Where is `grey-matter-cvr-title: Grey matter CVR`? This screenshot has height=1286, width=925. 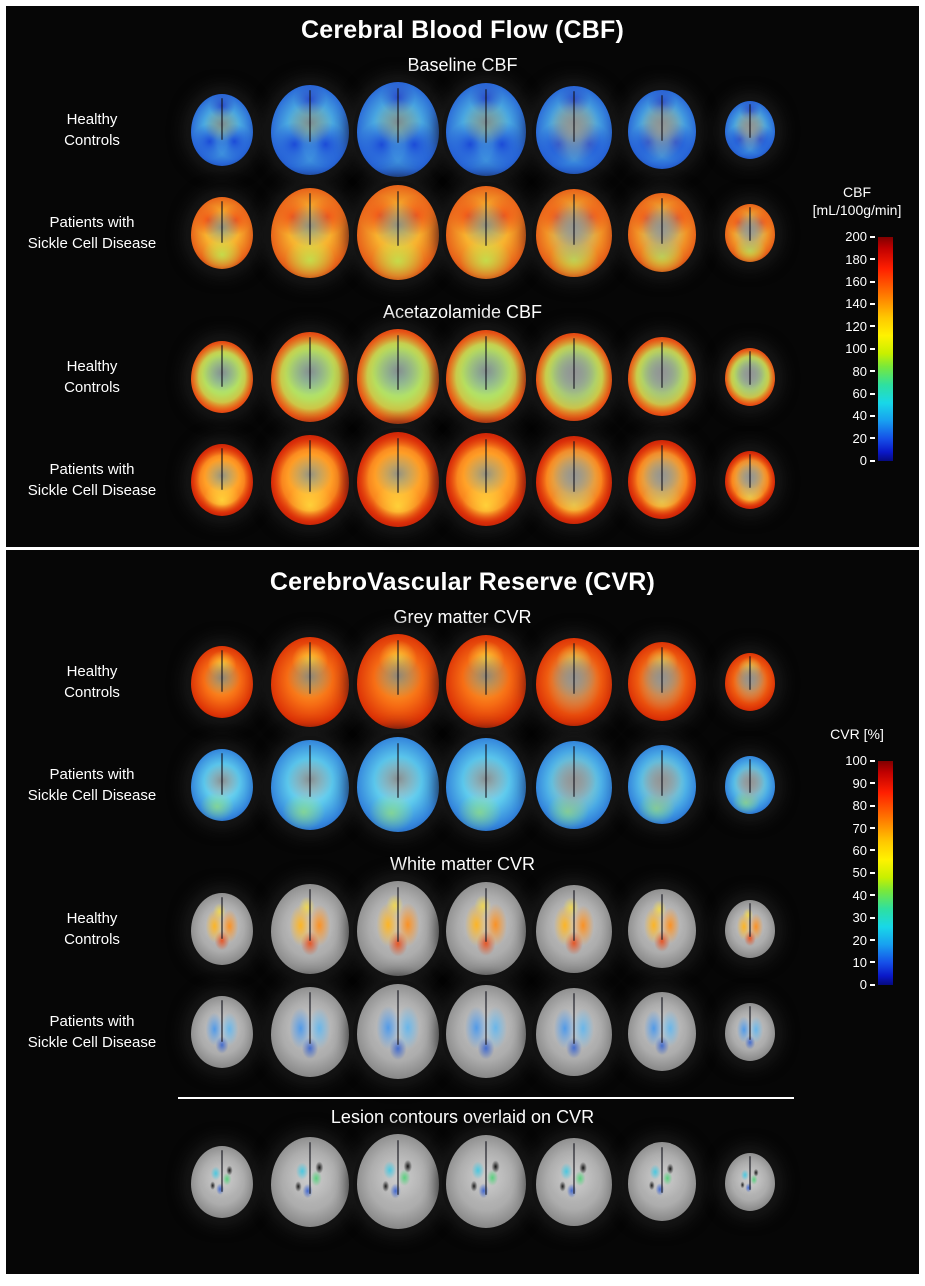 grey-matter-cvr-title: Grey matter CVR is located at coordinates (462, 617).